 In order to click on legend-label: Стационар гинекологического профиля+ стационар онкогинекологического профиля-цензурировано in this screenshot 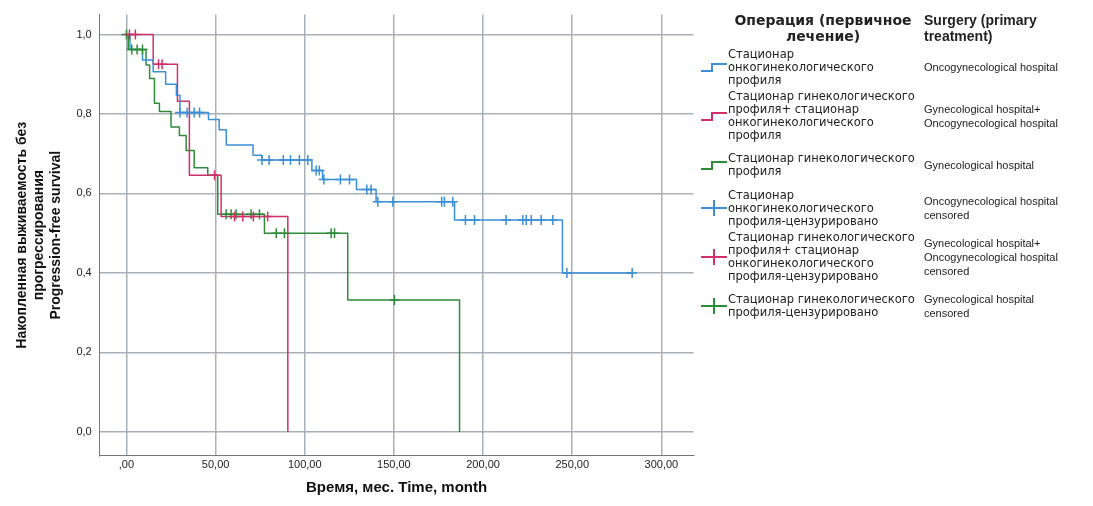, I will do `click(822, 256)`.